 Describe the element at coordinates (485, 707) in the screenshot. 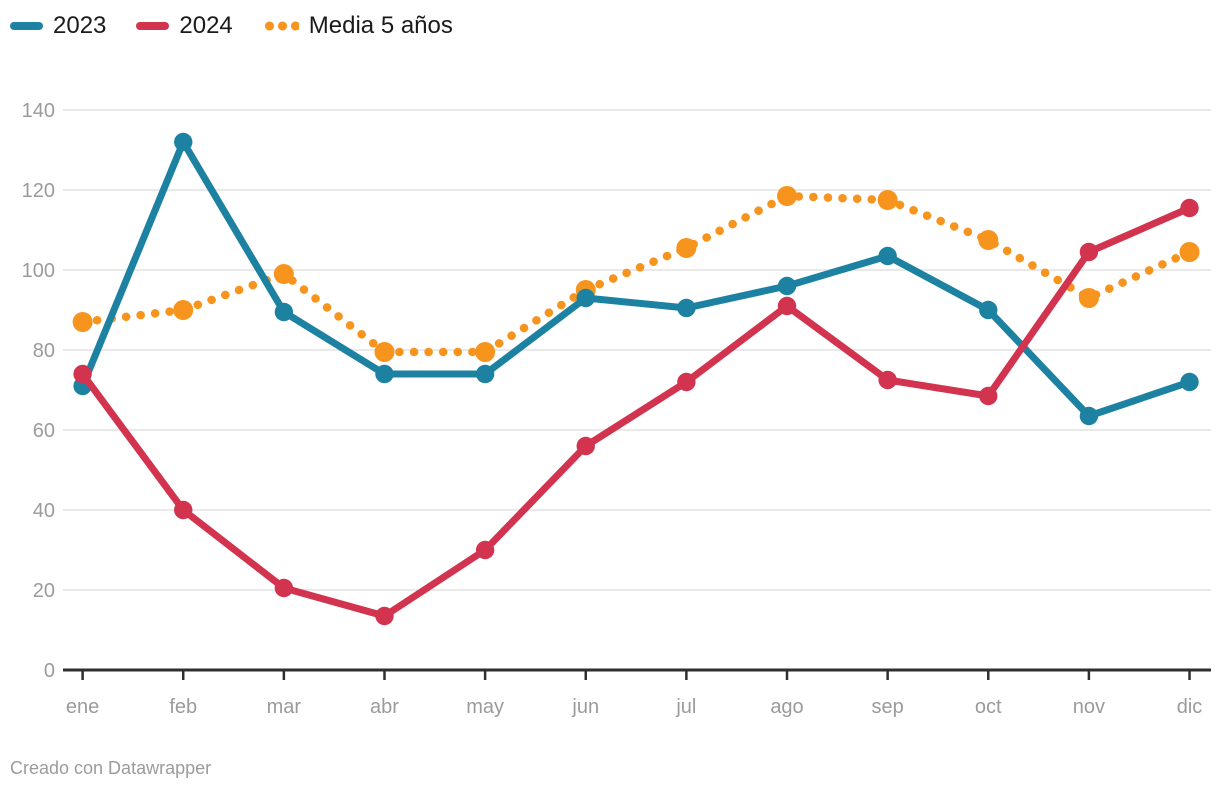

I see `x-axis-tick-label: may` at that location.